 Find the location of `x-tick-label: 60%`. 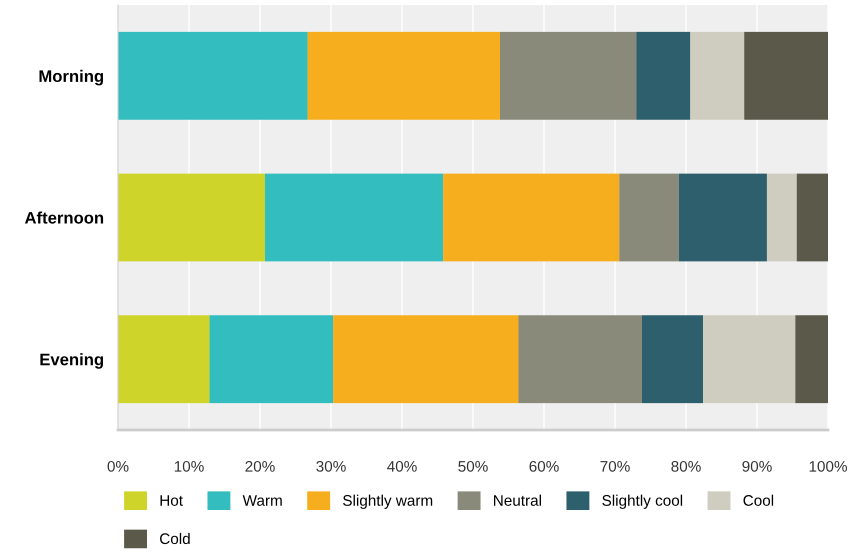

x-tick-label: 60% is located at coordinates (544, 466).